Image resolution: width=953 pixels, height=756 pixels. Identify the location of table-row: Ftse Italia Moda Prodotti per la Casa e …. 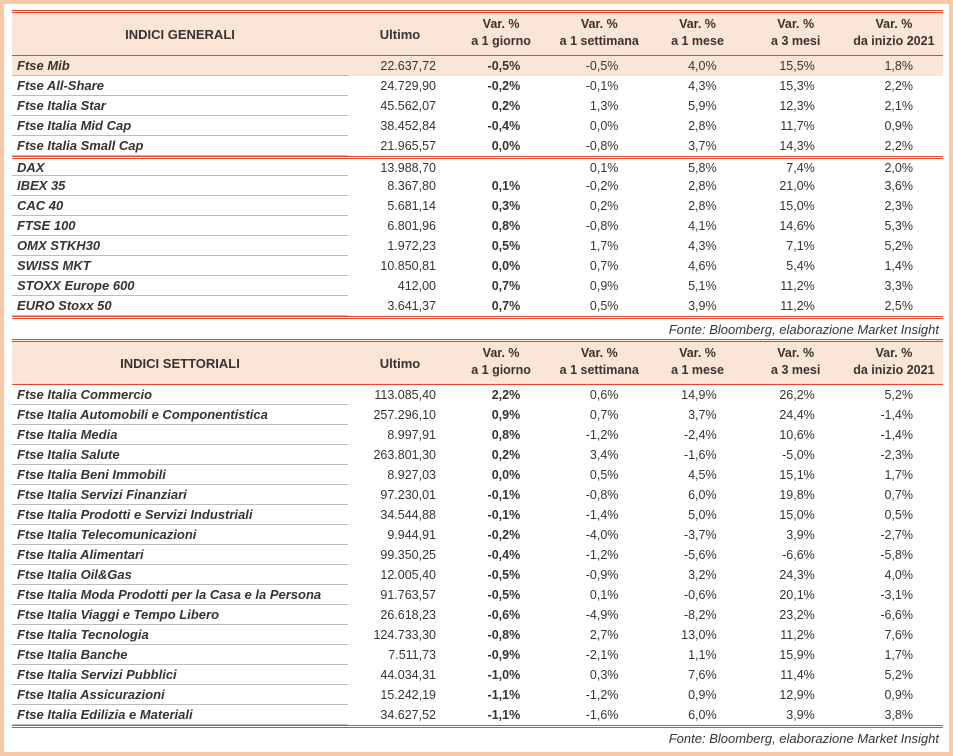
(477, 595).